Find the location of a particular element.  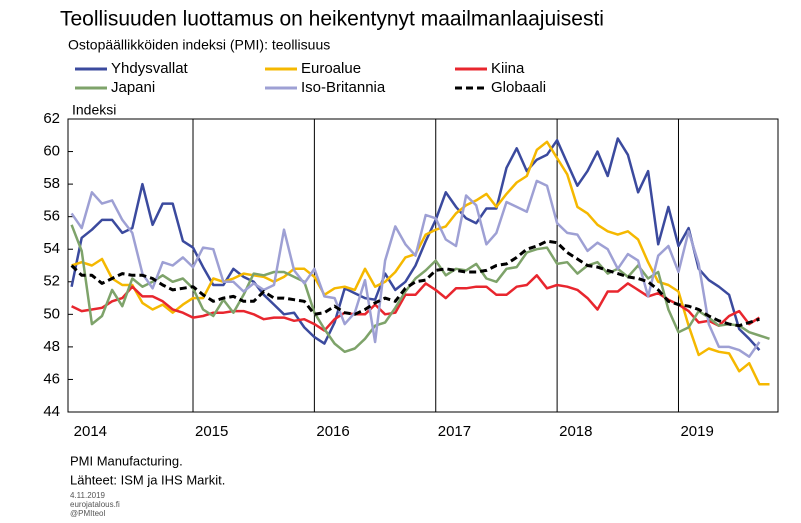

y-tick-label: 60 is located at coordinates (51, 151).